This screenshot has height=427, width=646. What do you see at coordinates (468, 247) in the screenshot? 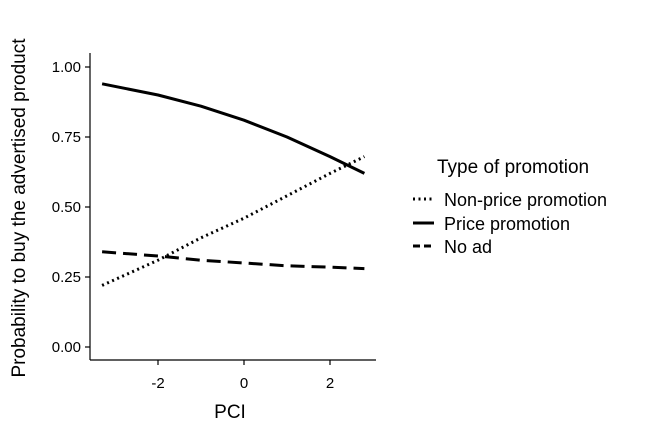
I see `legend-label-no-ad: No ad` at bounding box center [468, 247].